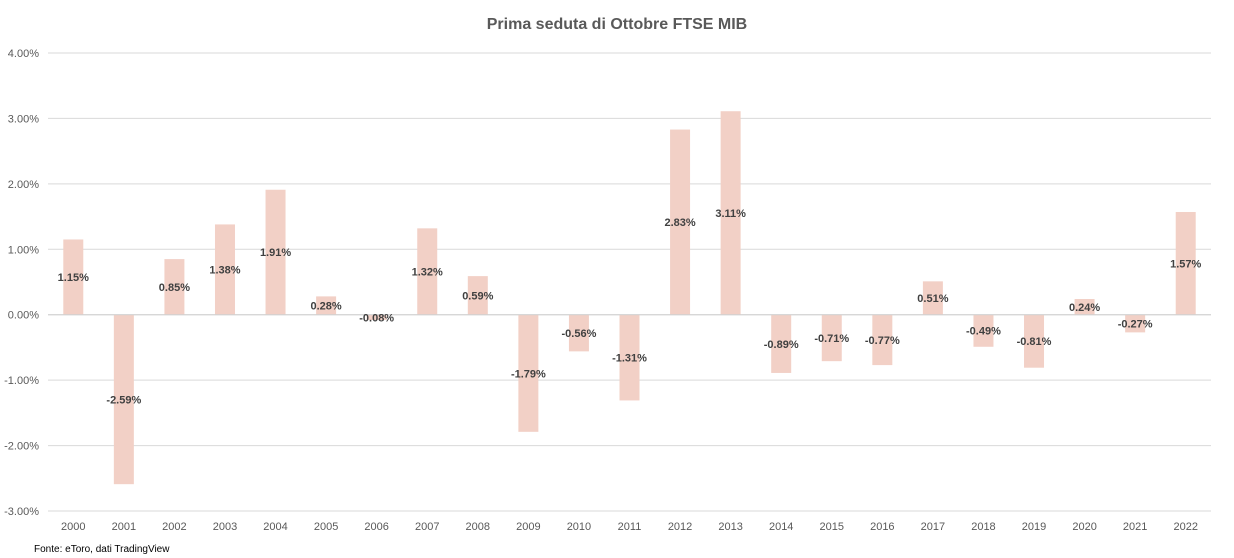 Image resolution: width=1234 pixels, height=558 pixels. Describe the element at coordinates (23, 250) in the screenshot. I see `y-tick-label: 1.00%` at that location.